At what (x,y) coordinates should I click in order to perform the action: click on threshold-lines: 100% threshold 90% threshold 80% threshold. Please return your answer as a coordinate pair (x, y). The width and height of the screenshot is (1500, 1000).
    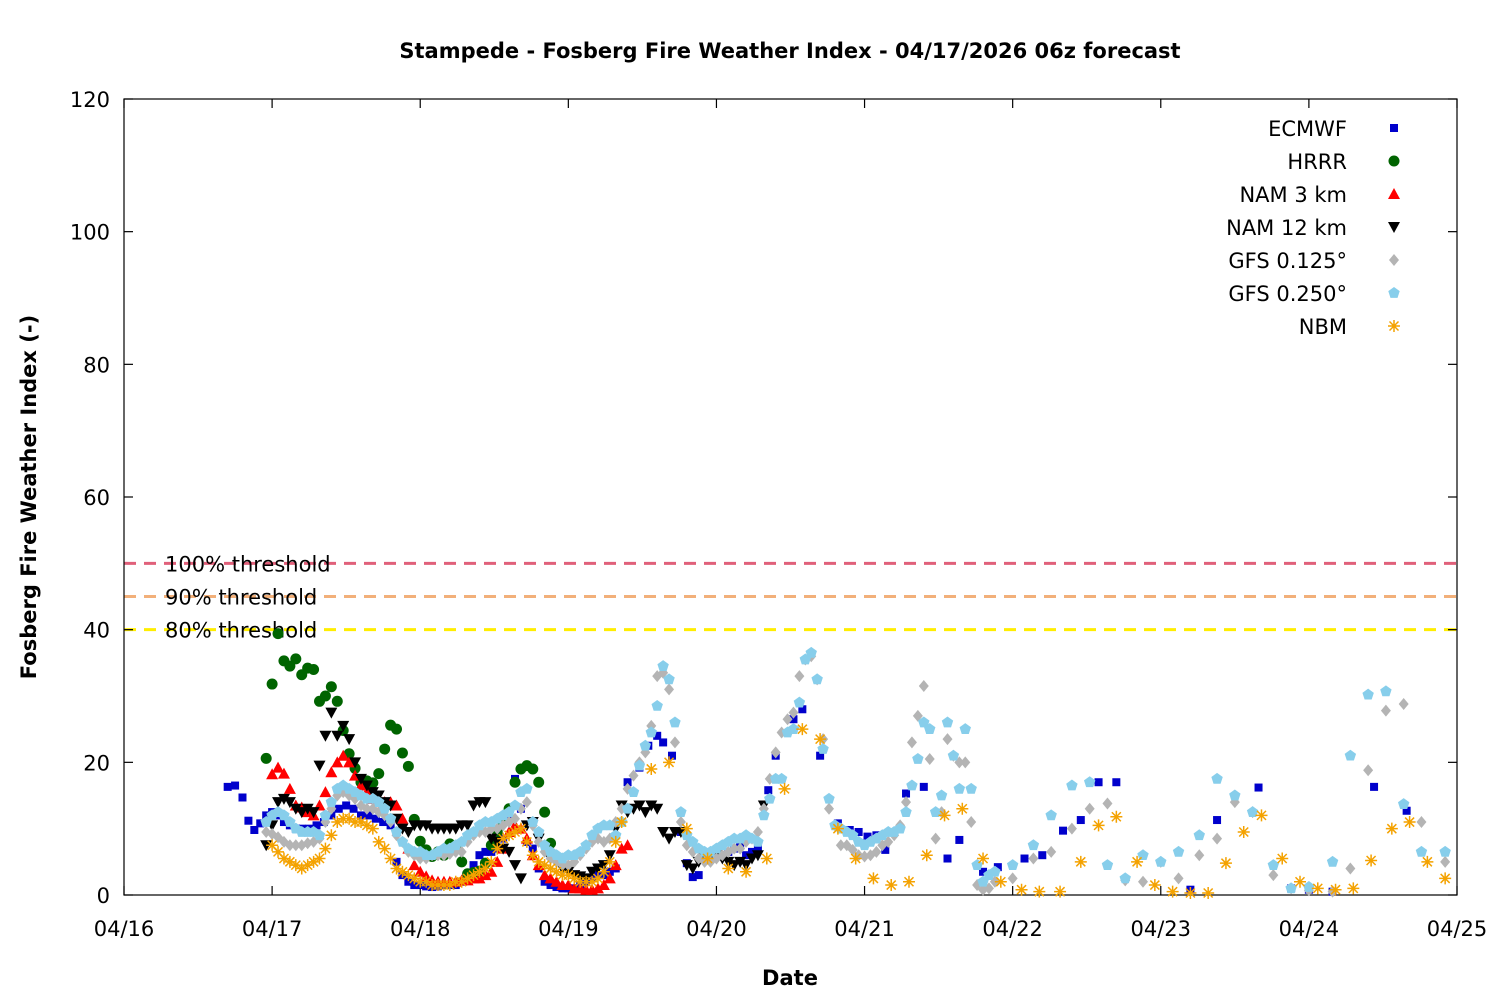
    Looking at the image, I should click on (790, 597).